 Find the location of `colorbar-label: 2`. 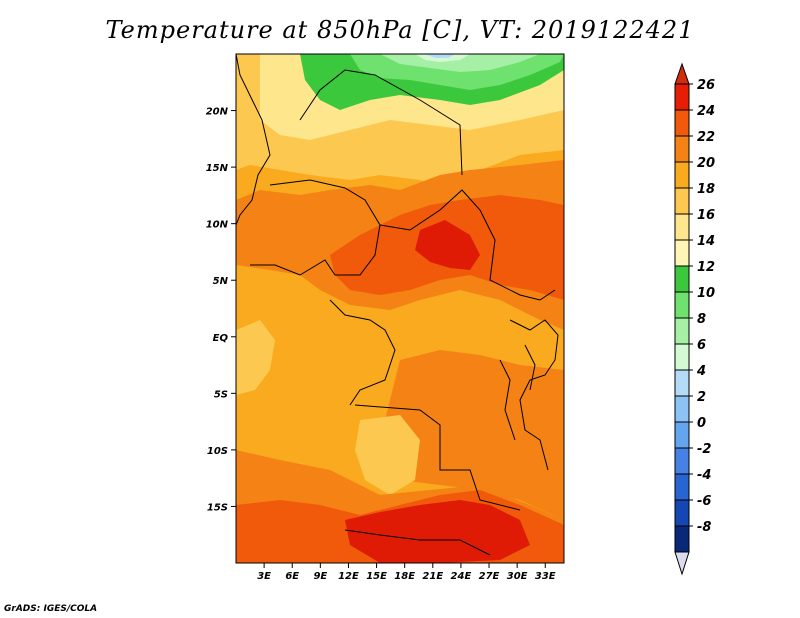

colorbar-label: 2 is located at coordinates (701, 397).